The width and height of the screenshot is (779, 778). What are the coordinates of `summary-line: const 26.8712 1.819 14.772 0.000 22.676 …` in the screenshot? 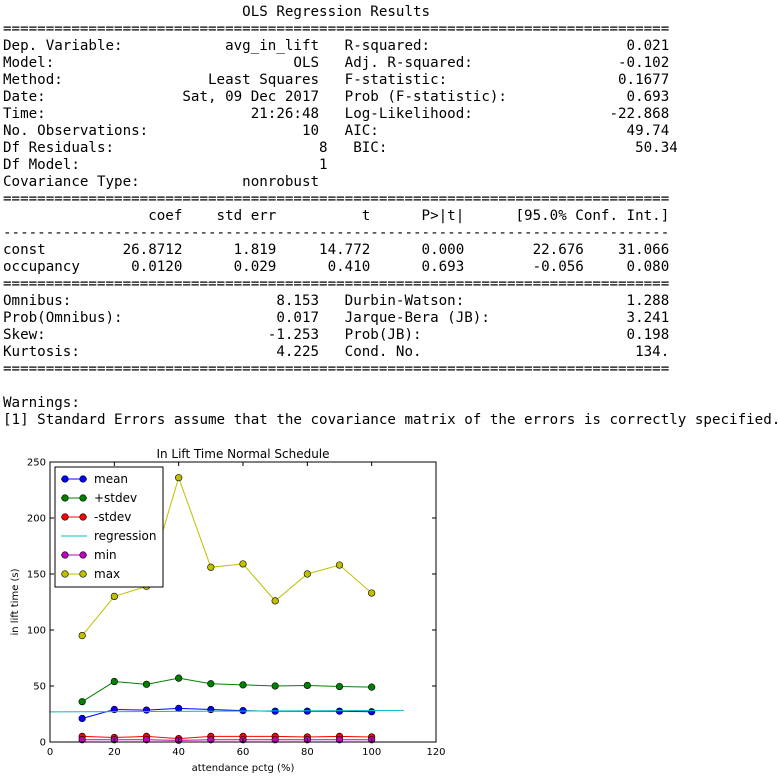 It's located at (336, 250).